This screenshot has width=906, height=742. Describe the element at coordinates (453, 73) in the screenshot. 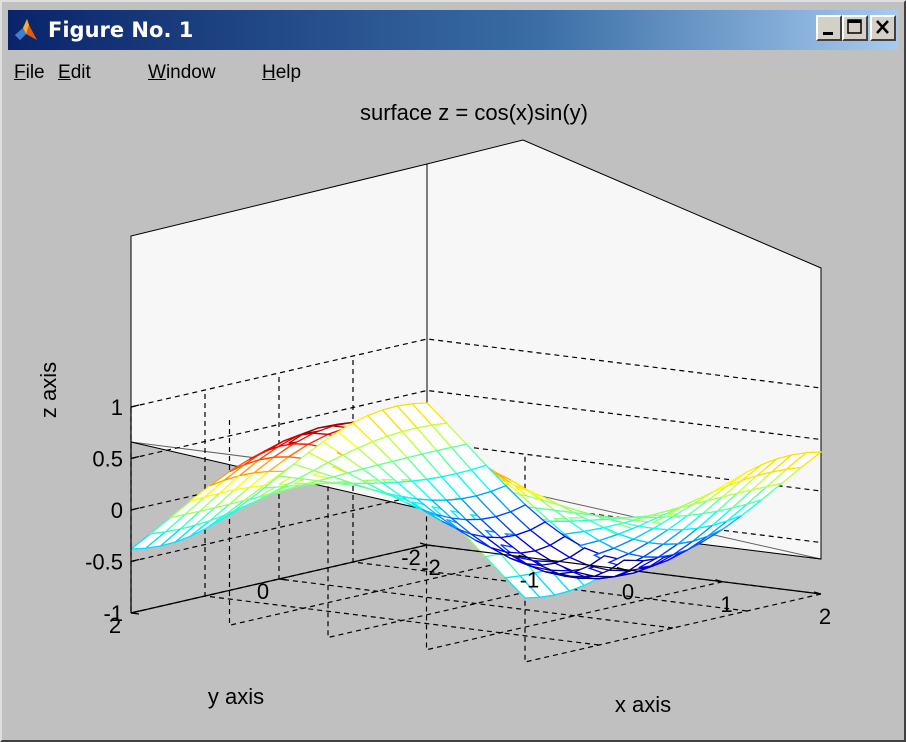

I see `menu-bar: File Edit Window Help` at that location.